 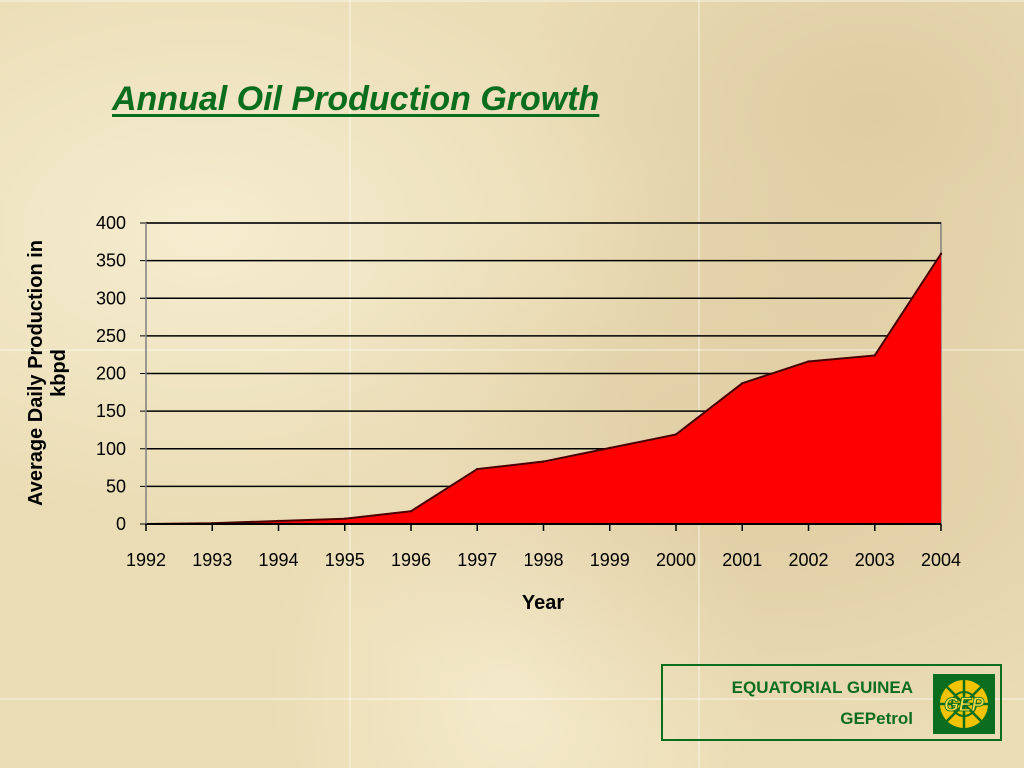 What do you see at coordinates (411, 560) in the screenshot?
I see `x-tick-label: 1996` at bounding box center [411, 560].